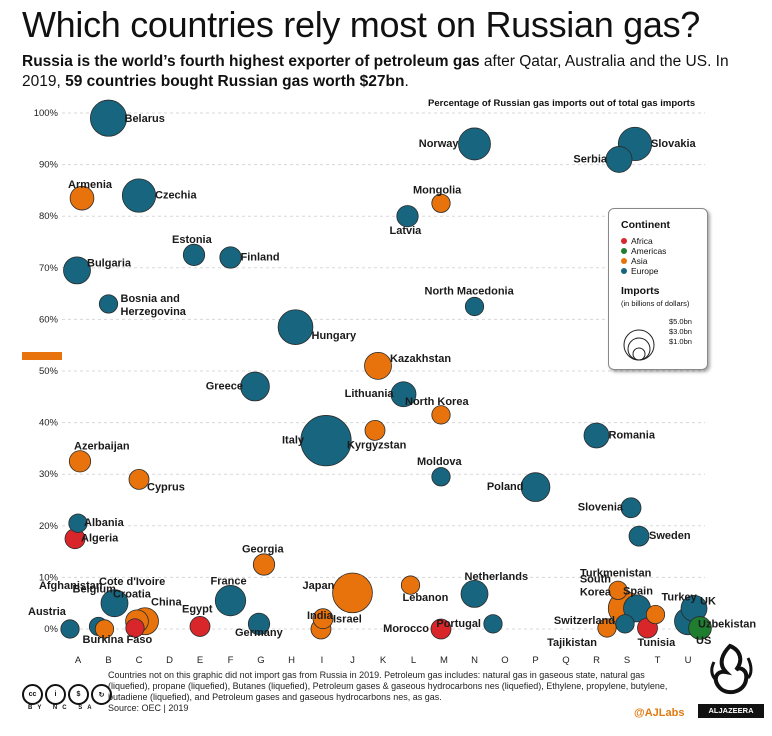 The image size is (772, 736). What do you see at coordinates (132, 594) in the screenshot?
I see `country-label: Croatia` at bounding box center [132, 594].